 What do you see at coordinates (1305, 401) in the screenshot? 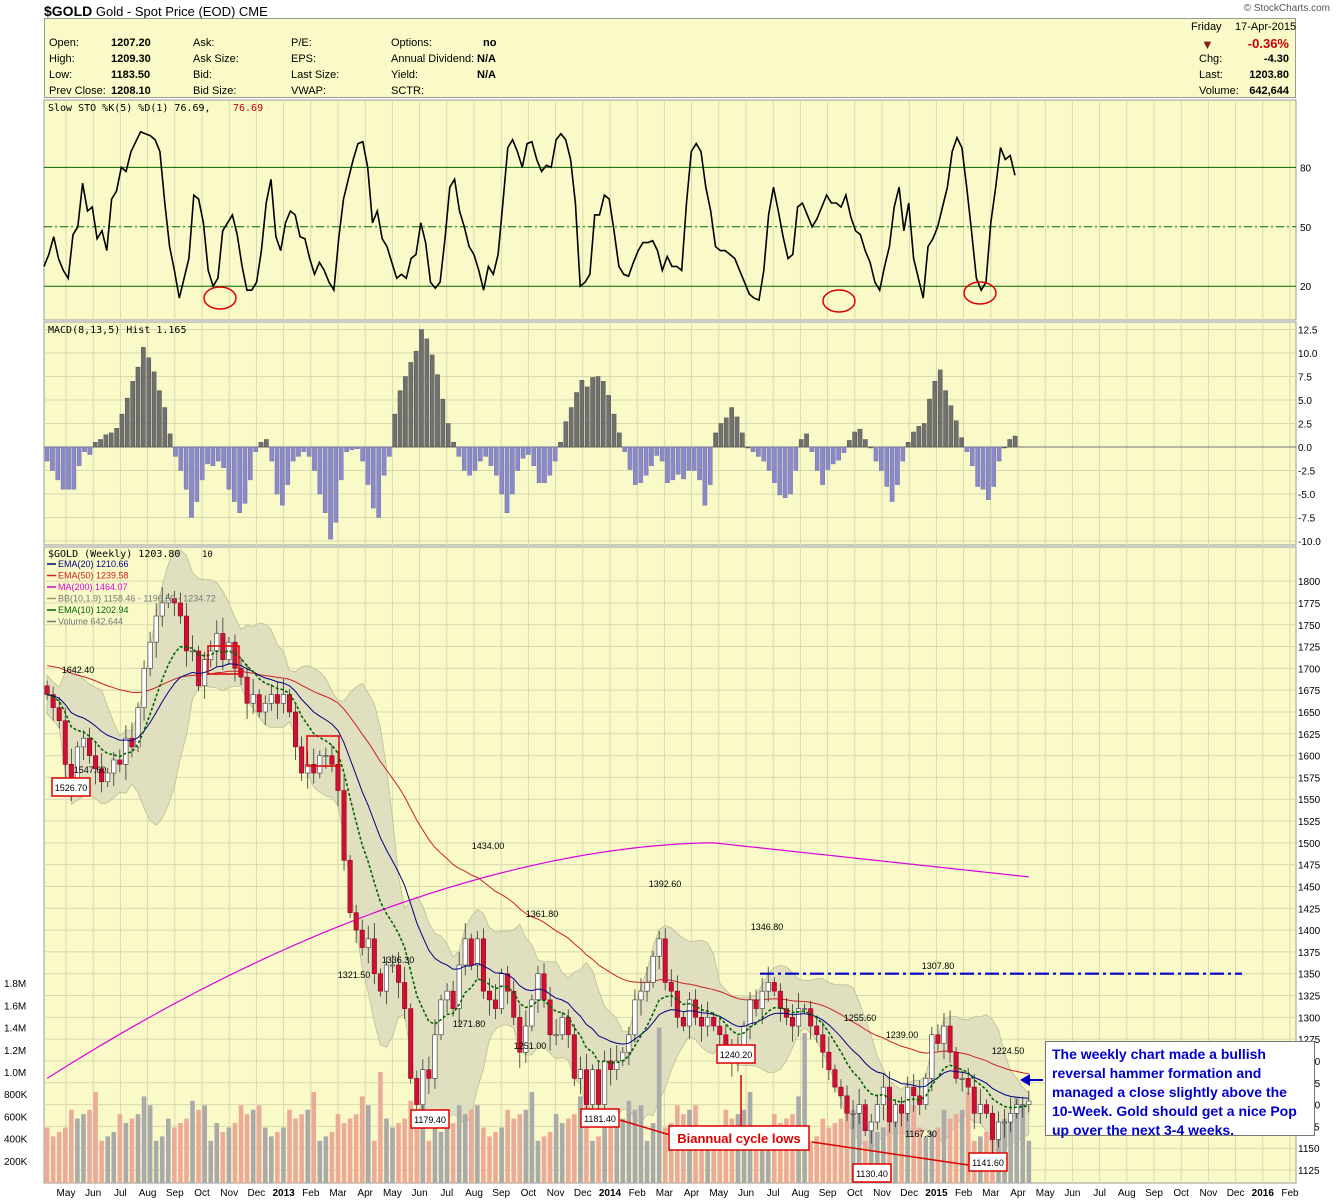
I see `macd-tick-label: 5.0` at bounding box center [1305, 401].